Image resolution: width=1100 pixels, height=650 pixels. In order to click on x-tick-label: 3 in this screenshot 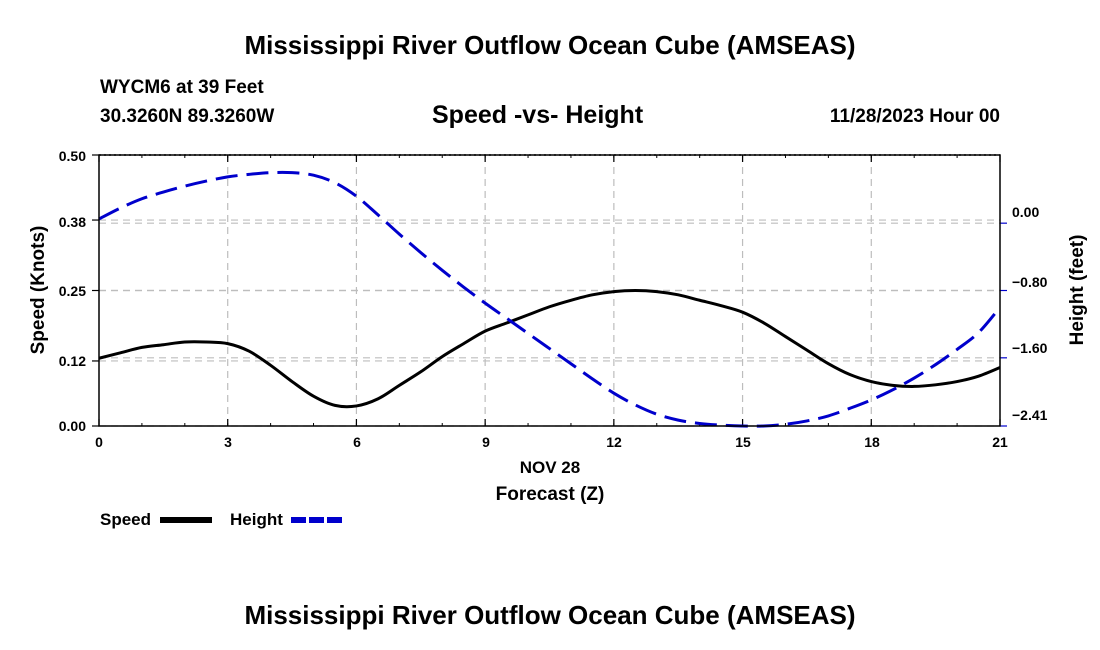, I will do `click(228, 442)`.